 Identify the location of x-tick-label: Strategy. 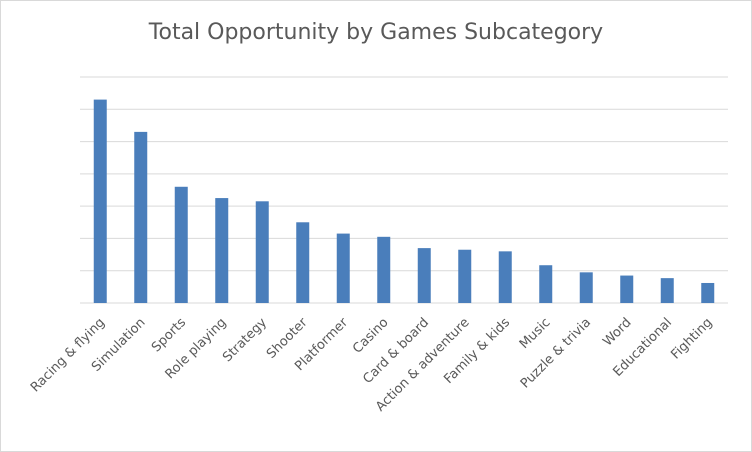
(245, 340).